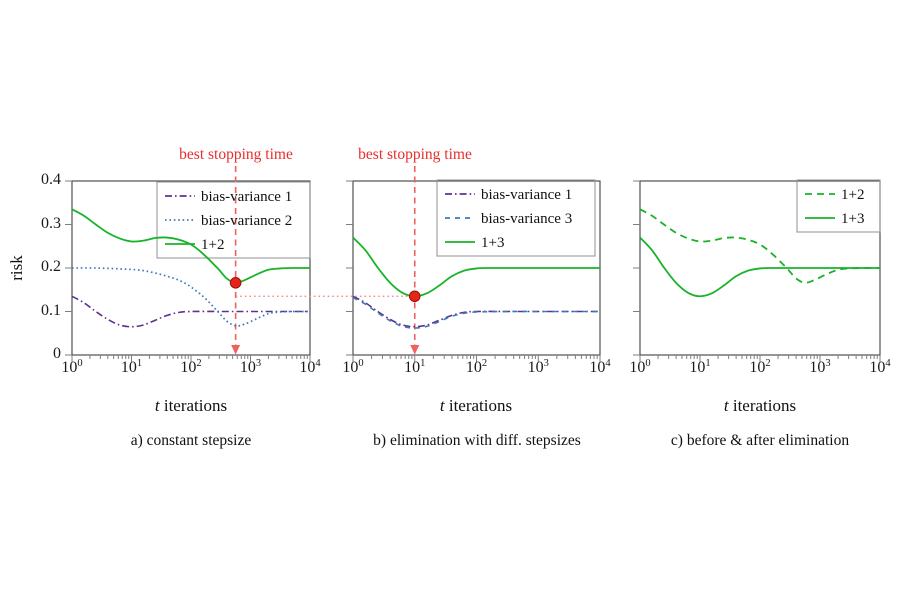 The image size is (900, 600). I want to click on best-stopping-time-label-a: best stopping time, so click(236, 154).